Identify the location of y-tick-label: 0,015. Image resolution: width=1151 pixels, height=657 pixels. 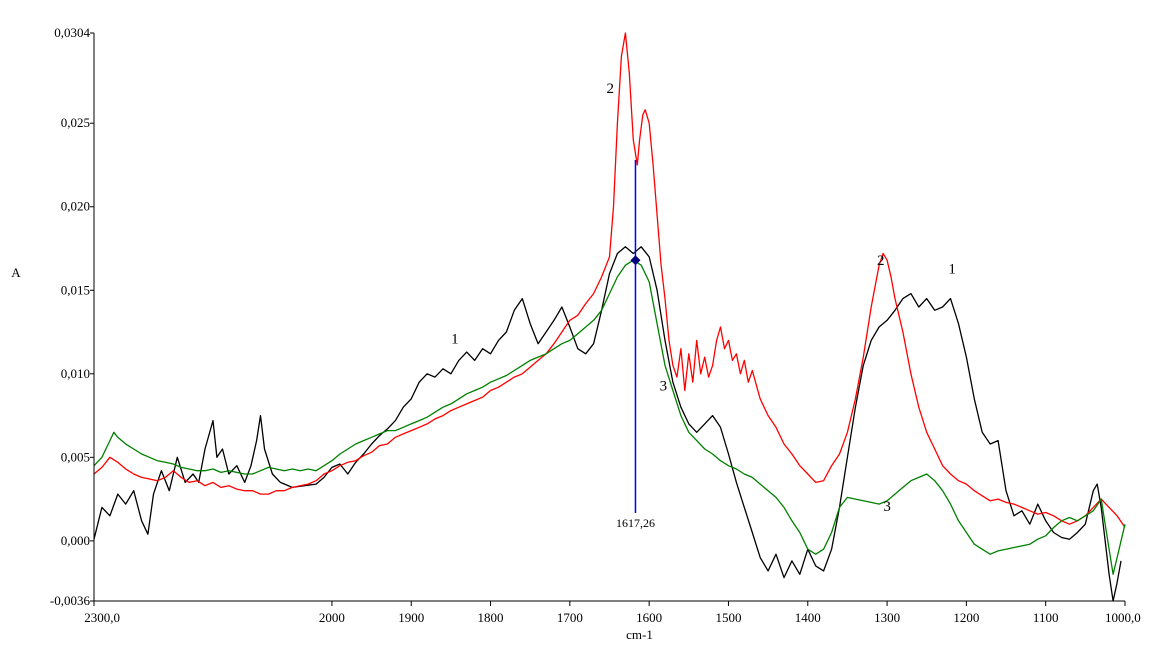
(75, 289).